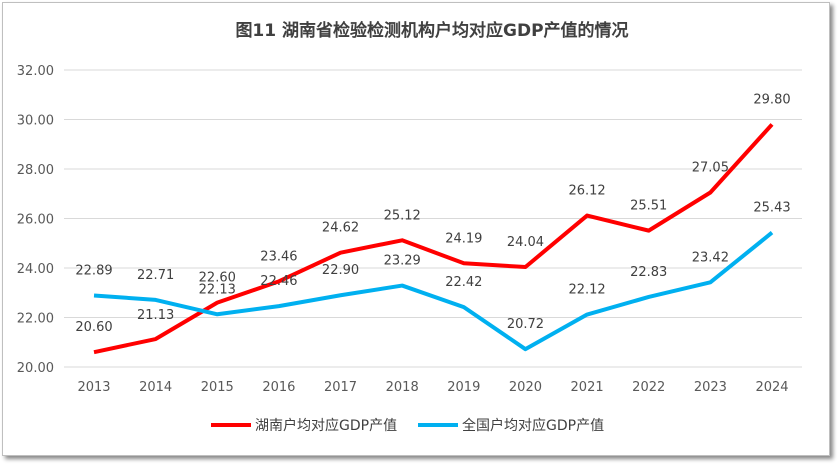 Image resolution: width=838 pixels, height=464 pixels. Describe the element at coordinates (340, 387) in the screenshot. I see `x-tick-label: 2017` at that location.